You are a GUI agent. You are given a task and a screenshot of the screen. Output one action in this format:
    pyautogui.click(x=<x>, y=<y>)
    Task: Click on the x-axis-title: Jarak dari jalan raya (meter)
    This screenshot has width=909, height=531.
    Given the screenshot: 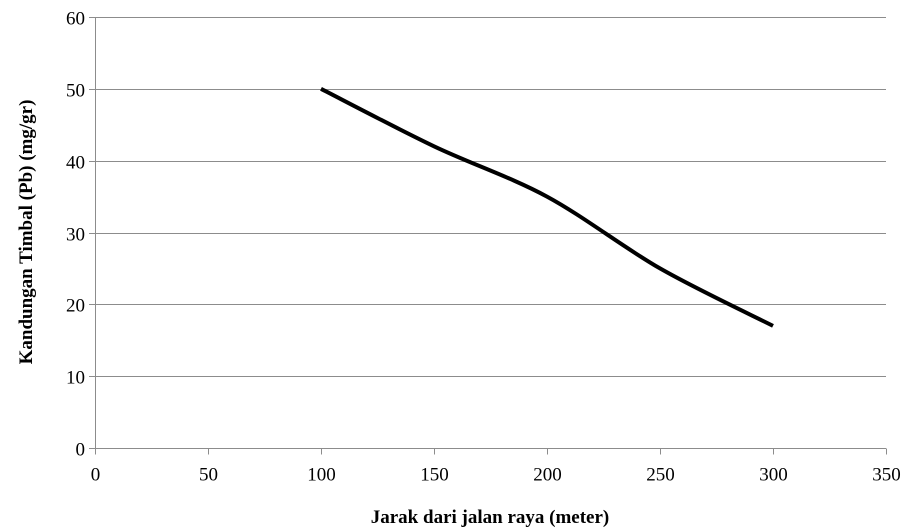 What is the action you would take?
    pyautogui.click(x=490, y=517)
    